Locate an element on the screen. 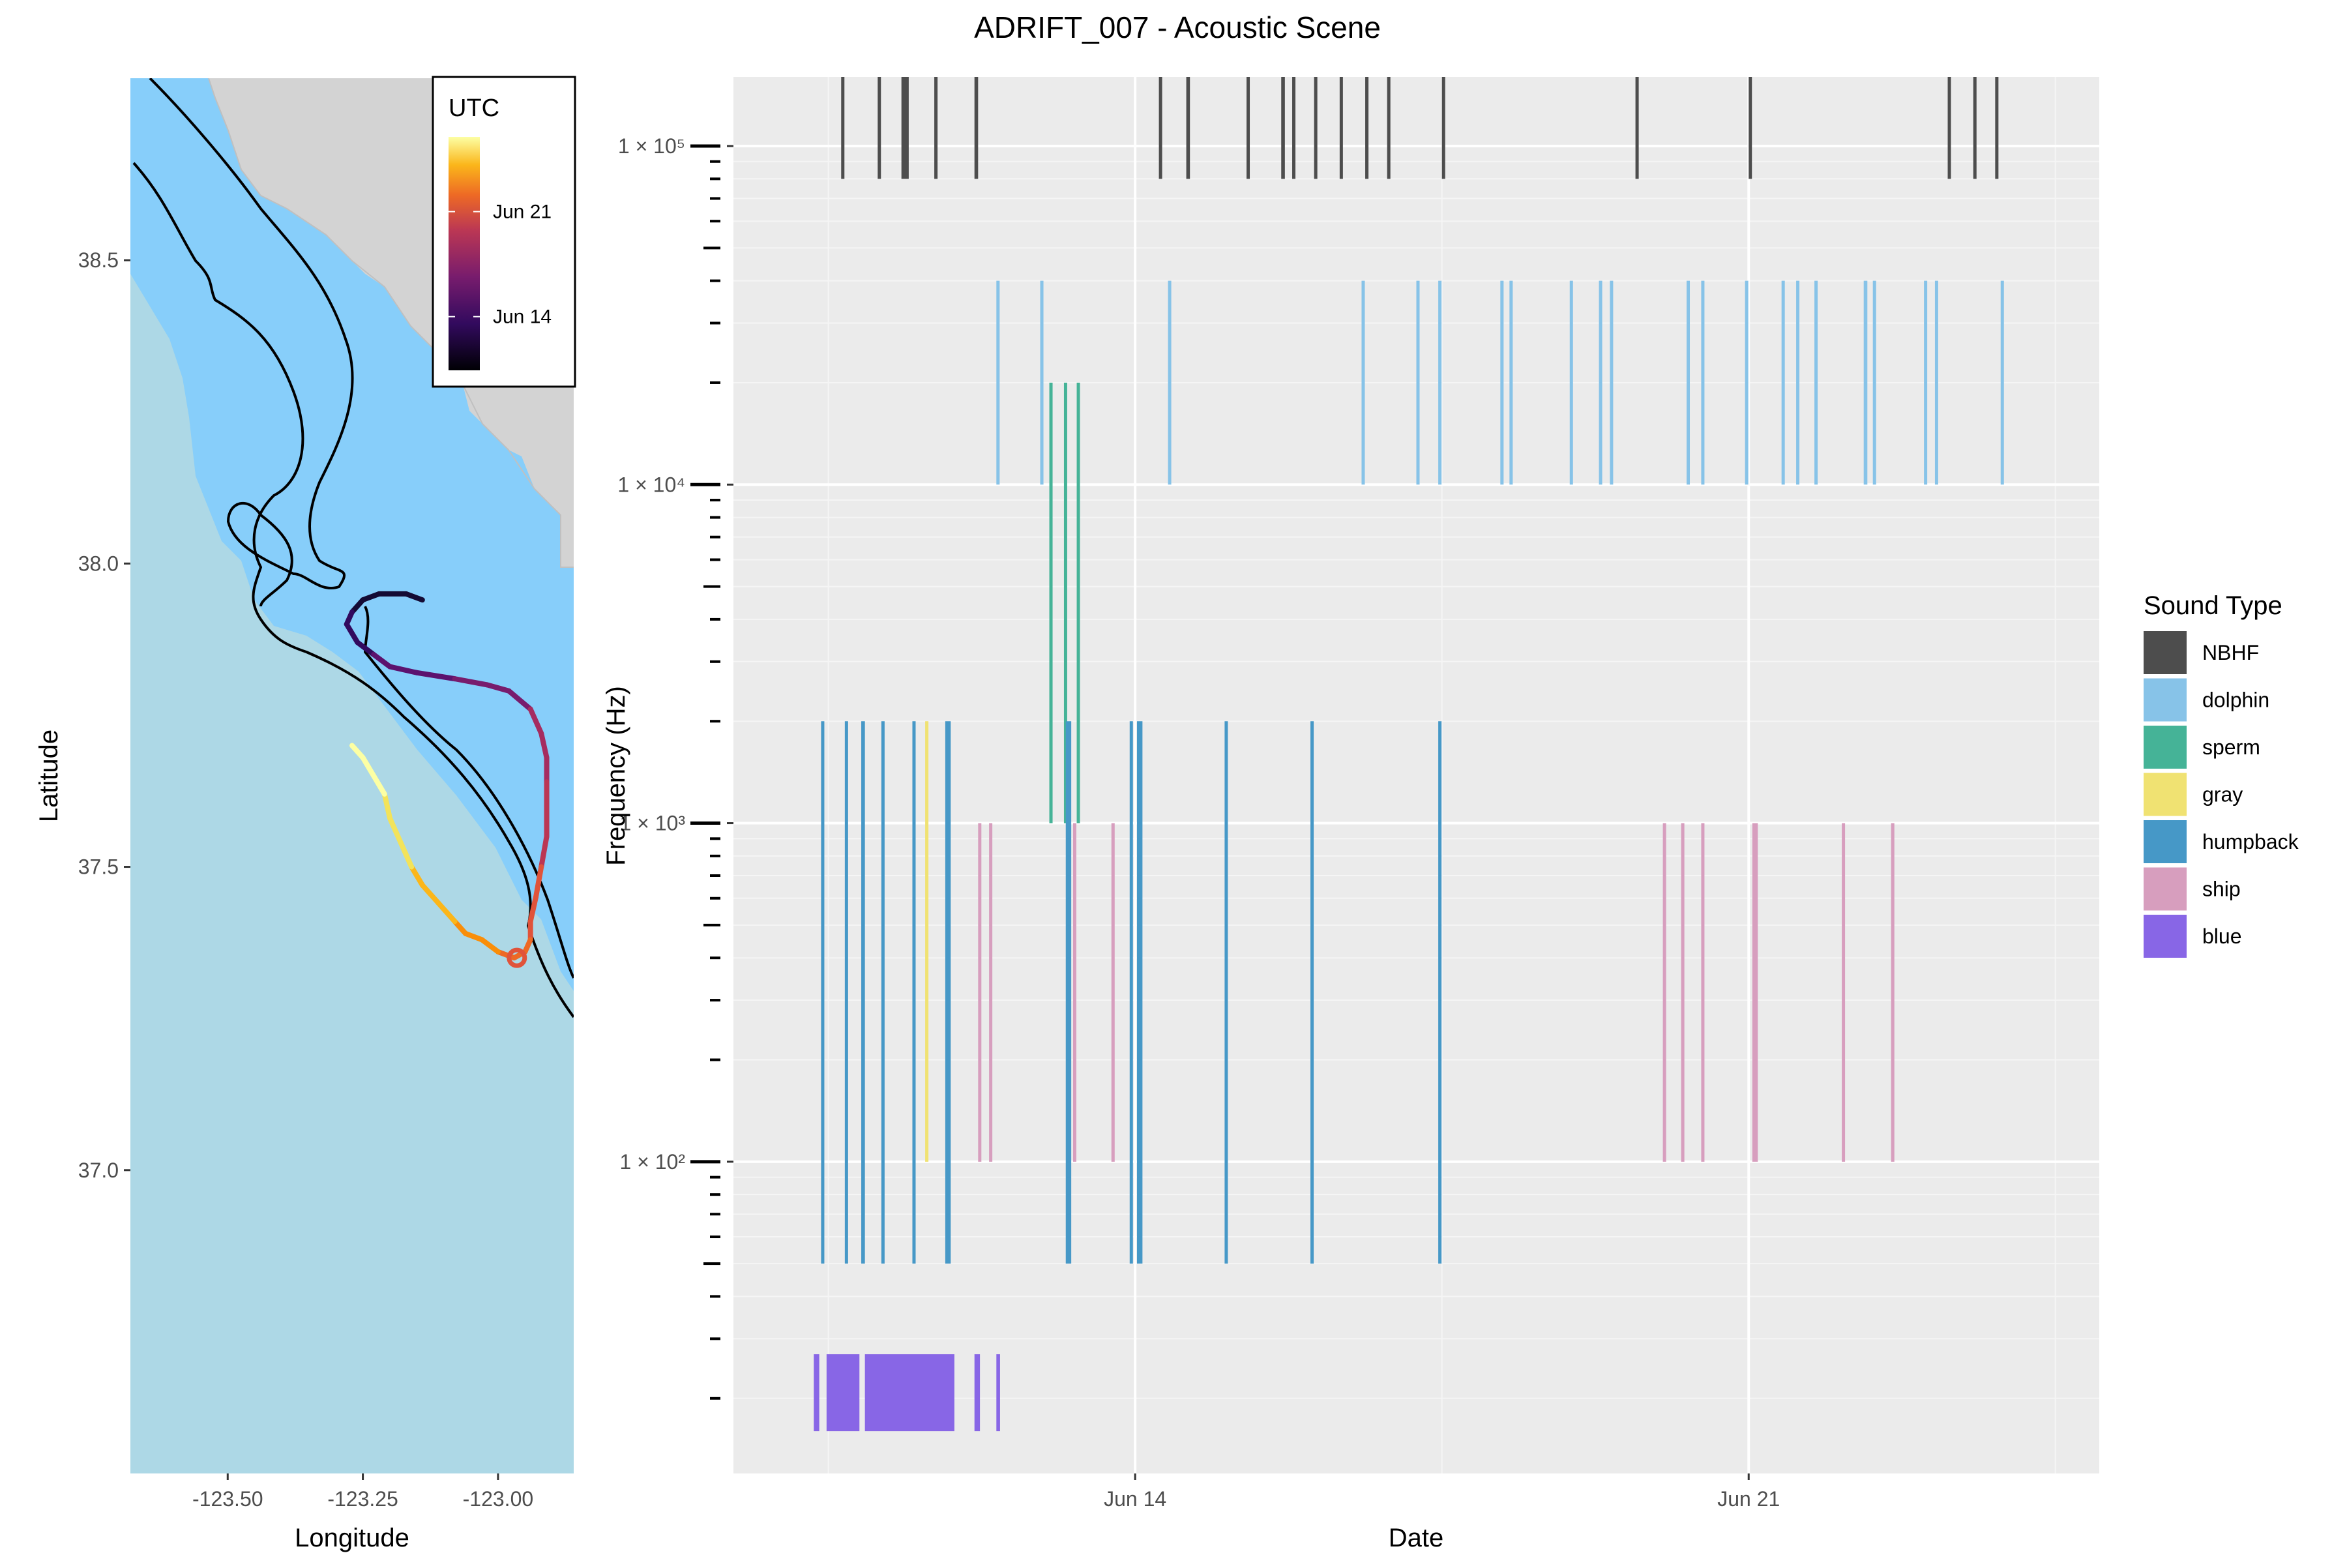 The image size is (2347, 1568). map-y-axis-title: Latitude is located at coordinates (49, 776).